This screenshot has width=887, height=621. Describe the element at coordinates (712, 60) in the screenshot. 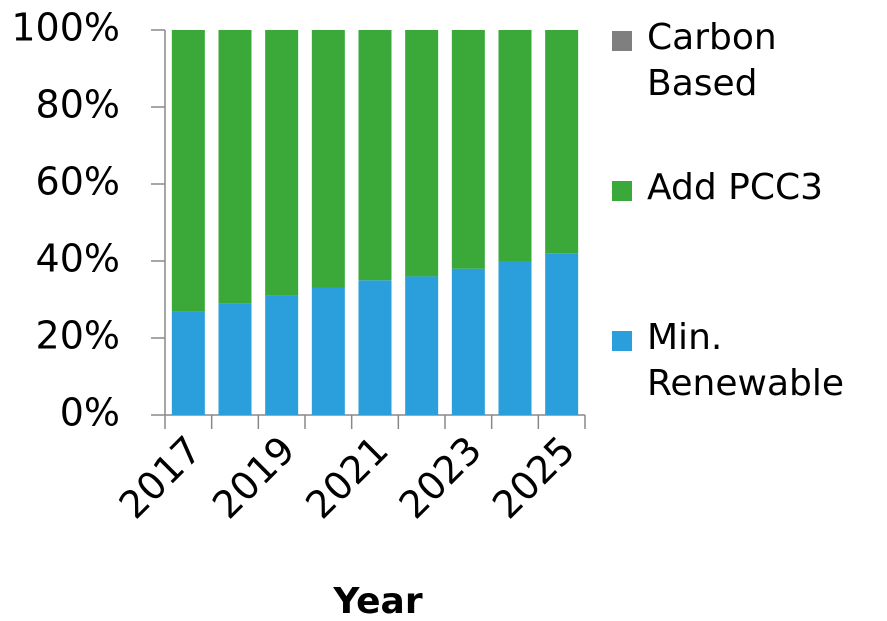

I see `legend-label: Carbon Based` at that location.